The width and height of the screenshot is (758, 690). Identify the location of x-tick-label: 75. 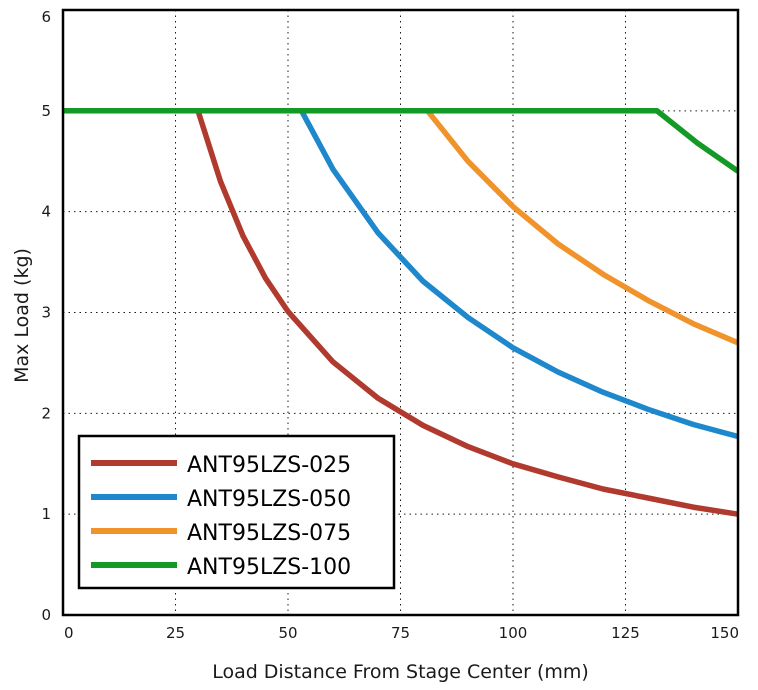
(400, 633).